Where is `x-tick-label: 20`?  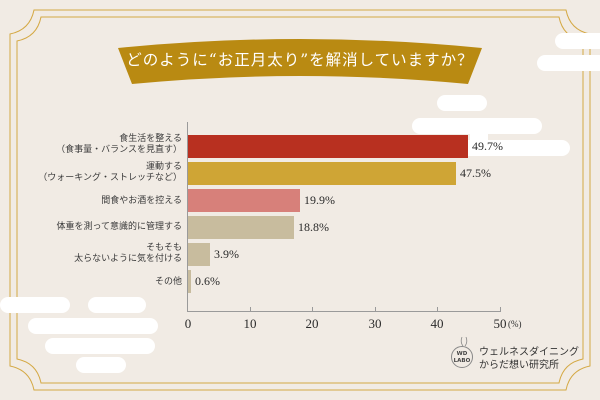
x-tick-label: 20 is located at coordinates (312, 323).